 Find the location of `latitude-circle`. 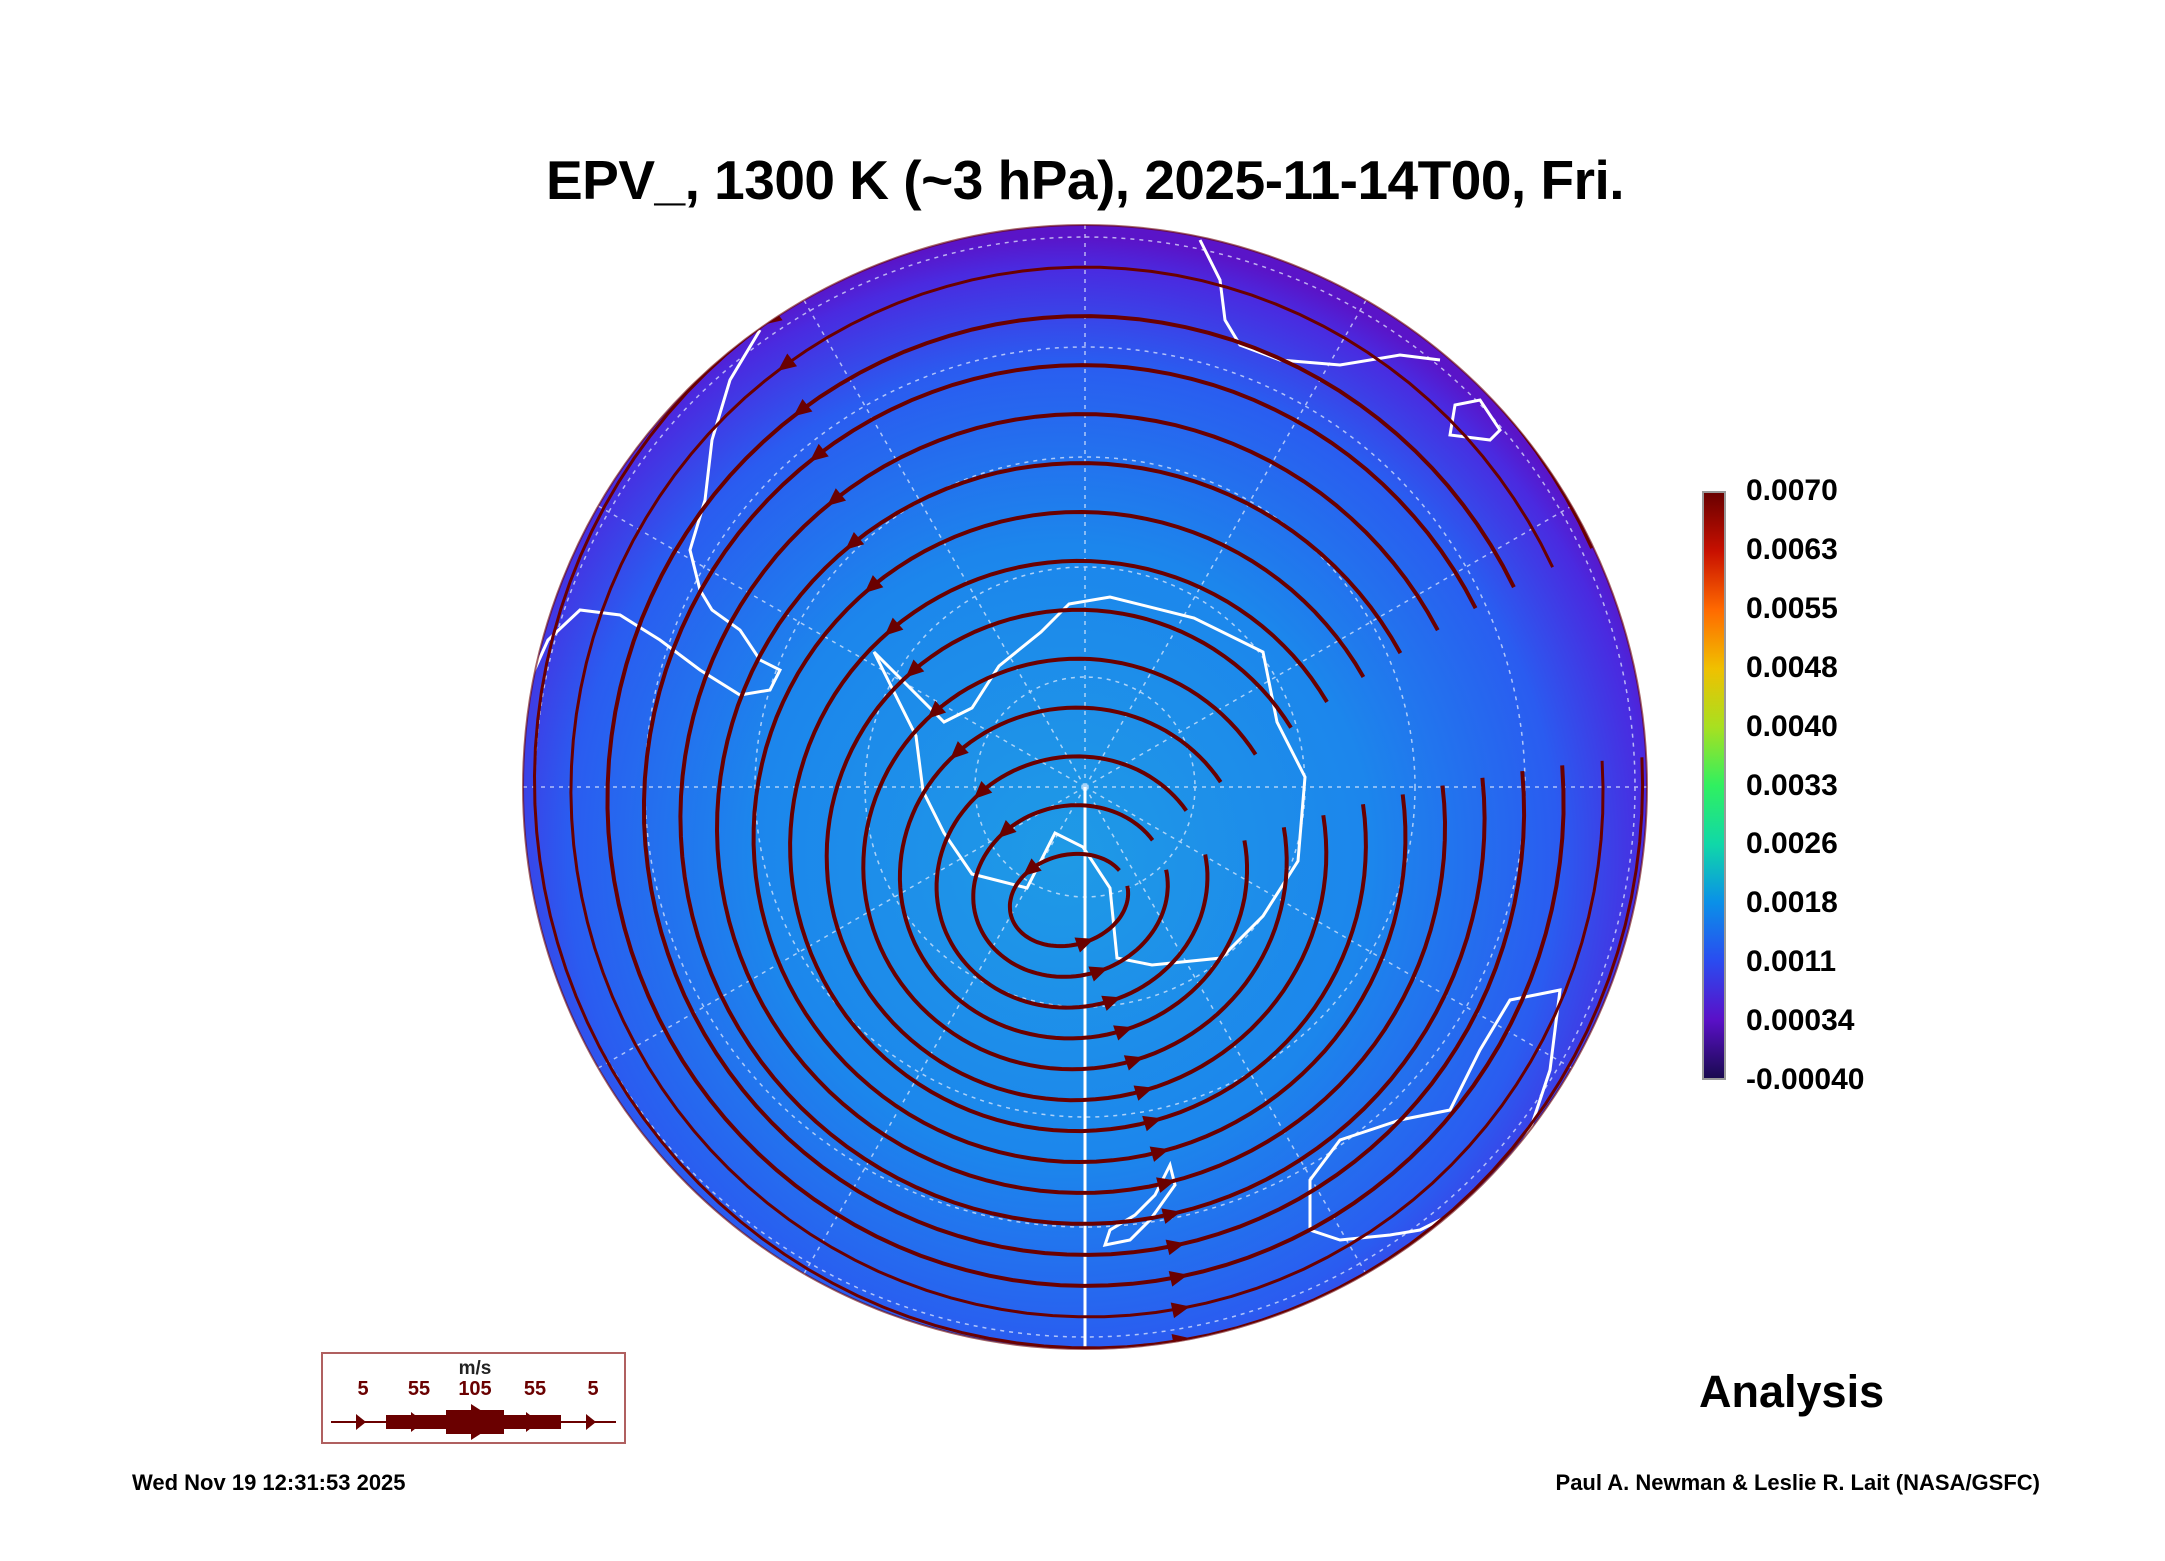

latitude-circle is located at coordinates (1085, 787).